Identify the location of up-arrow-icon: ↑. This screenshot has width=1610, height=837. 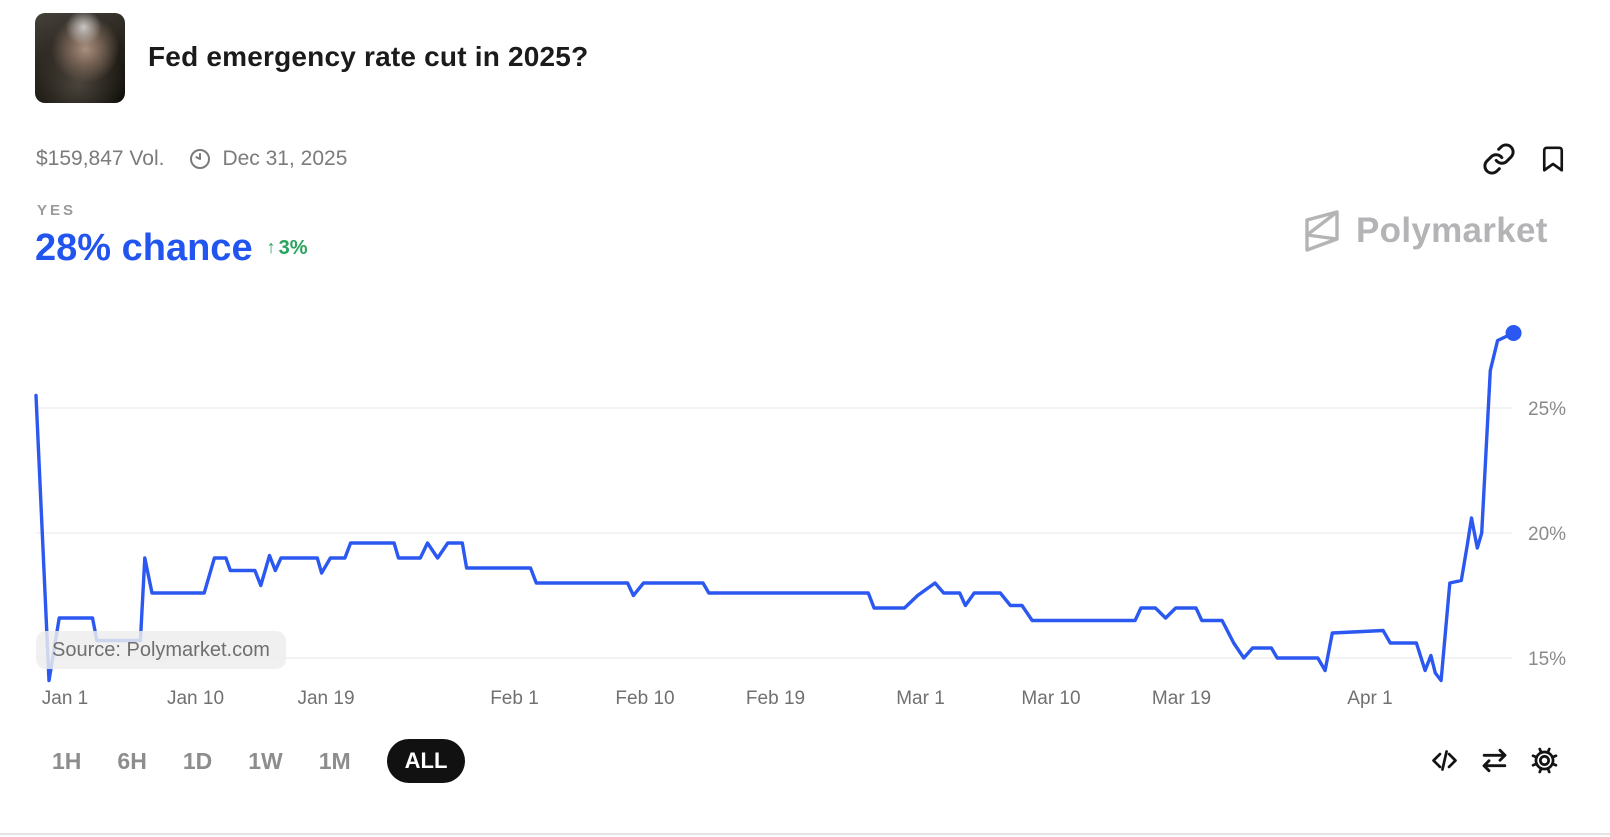
(271, 247).